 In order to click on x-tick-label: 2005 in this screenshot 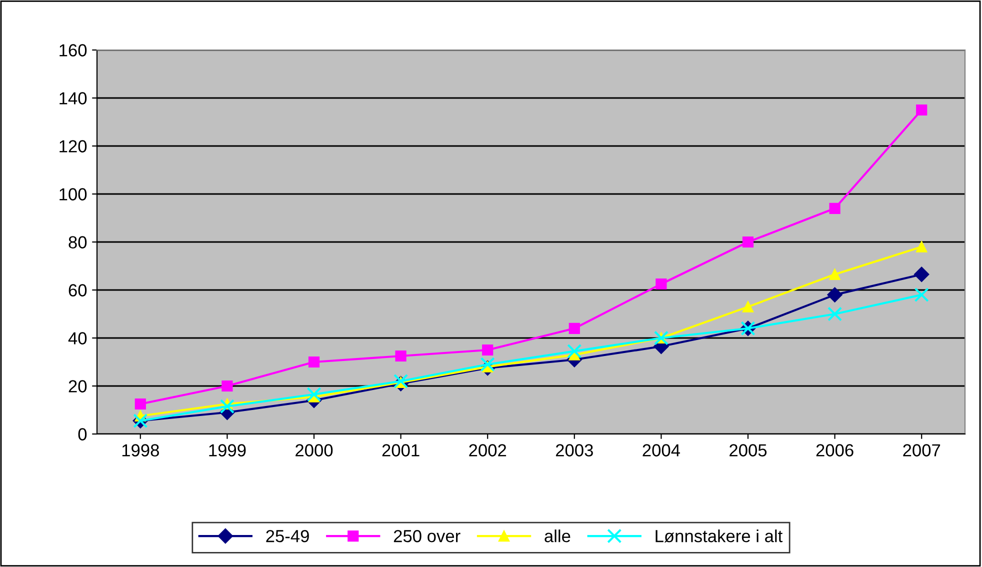, I will do `click(748, 450)`.